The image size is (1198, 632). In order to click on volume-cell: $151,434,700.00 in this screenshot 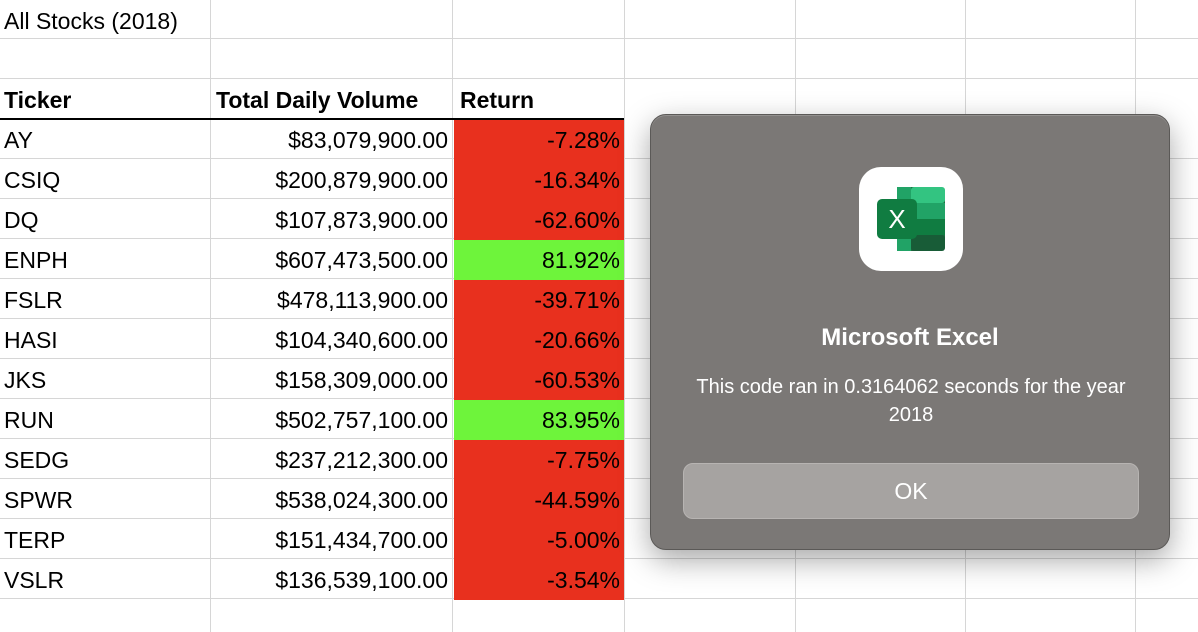, I will do `click(361, 540)`.